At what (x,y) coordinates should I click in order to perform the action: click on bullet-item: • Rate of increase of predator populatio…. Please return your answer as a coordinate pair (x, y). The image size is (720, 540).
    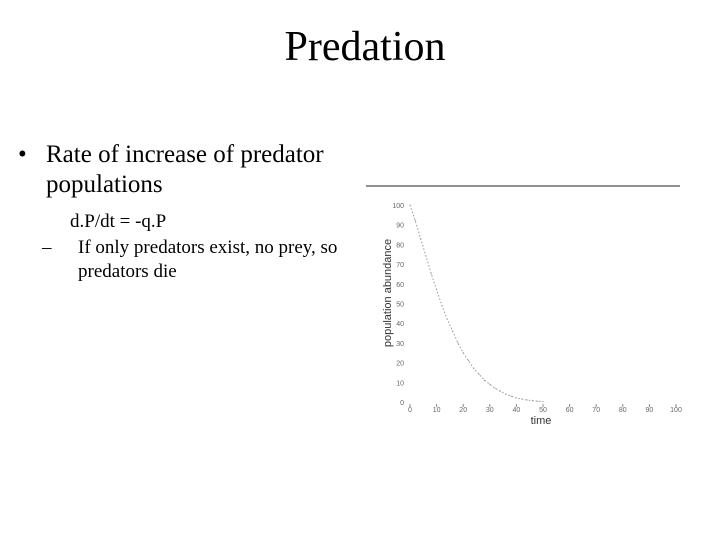
    Looking at the image, I should click on (183, 170).